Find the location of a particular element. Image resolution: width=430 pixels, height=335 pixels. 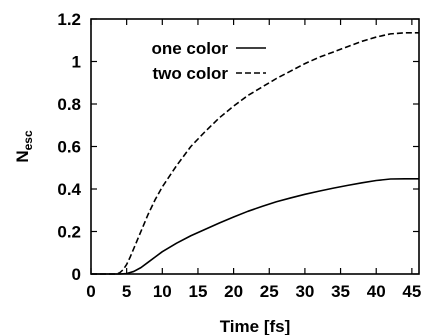

x-tick-label: 40 is located at coordinates (376, 291).